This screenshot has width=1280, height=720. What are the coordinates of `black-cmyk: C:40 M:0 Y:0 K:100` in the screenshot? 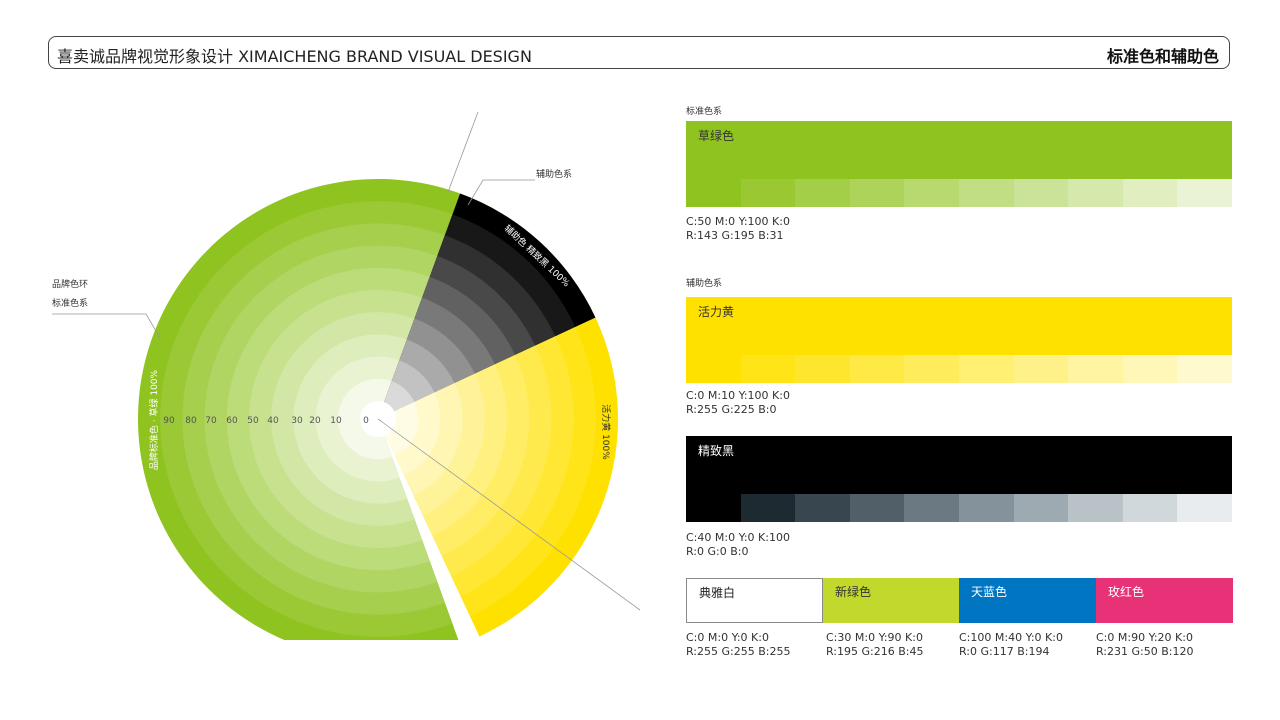 It's located at (738, 537).